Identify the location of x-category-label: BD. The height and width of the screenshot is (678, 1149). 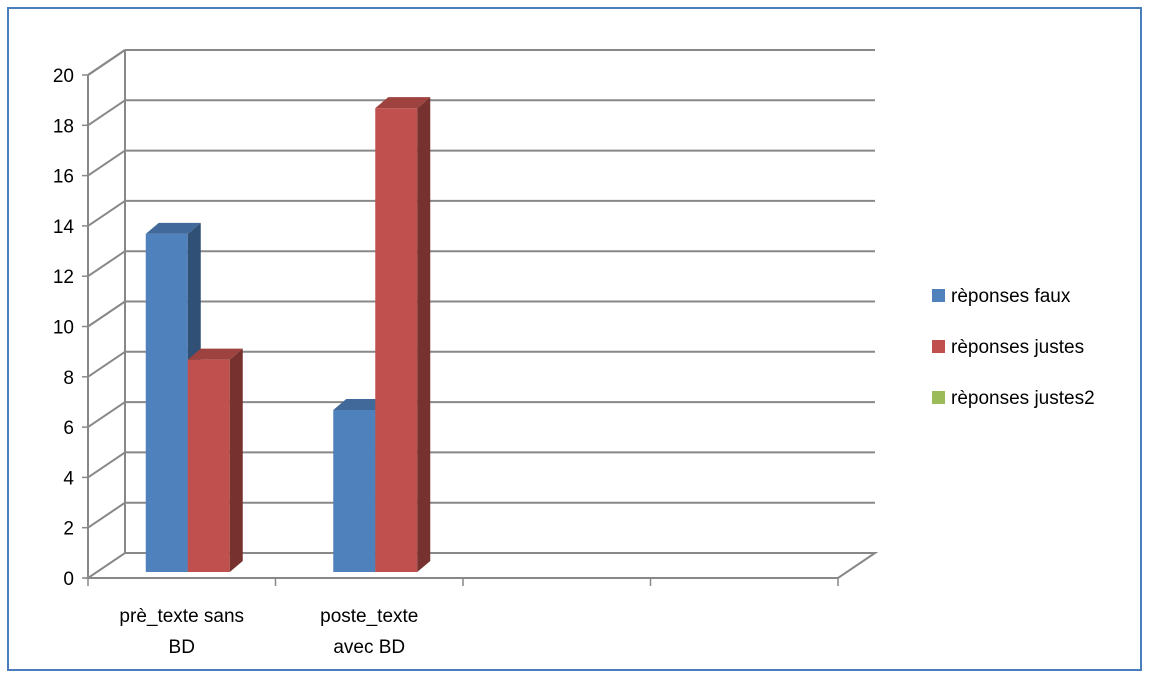
(182, 647).